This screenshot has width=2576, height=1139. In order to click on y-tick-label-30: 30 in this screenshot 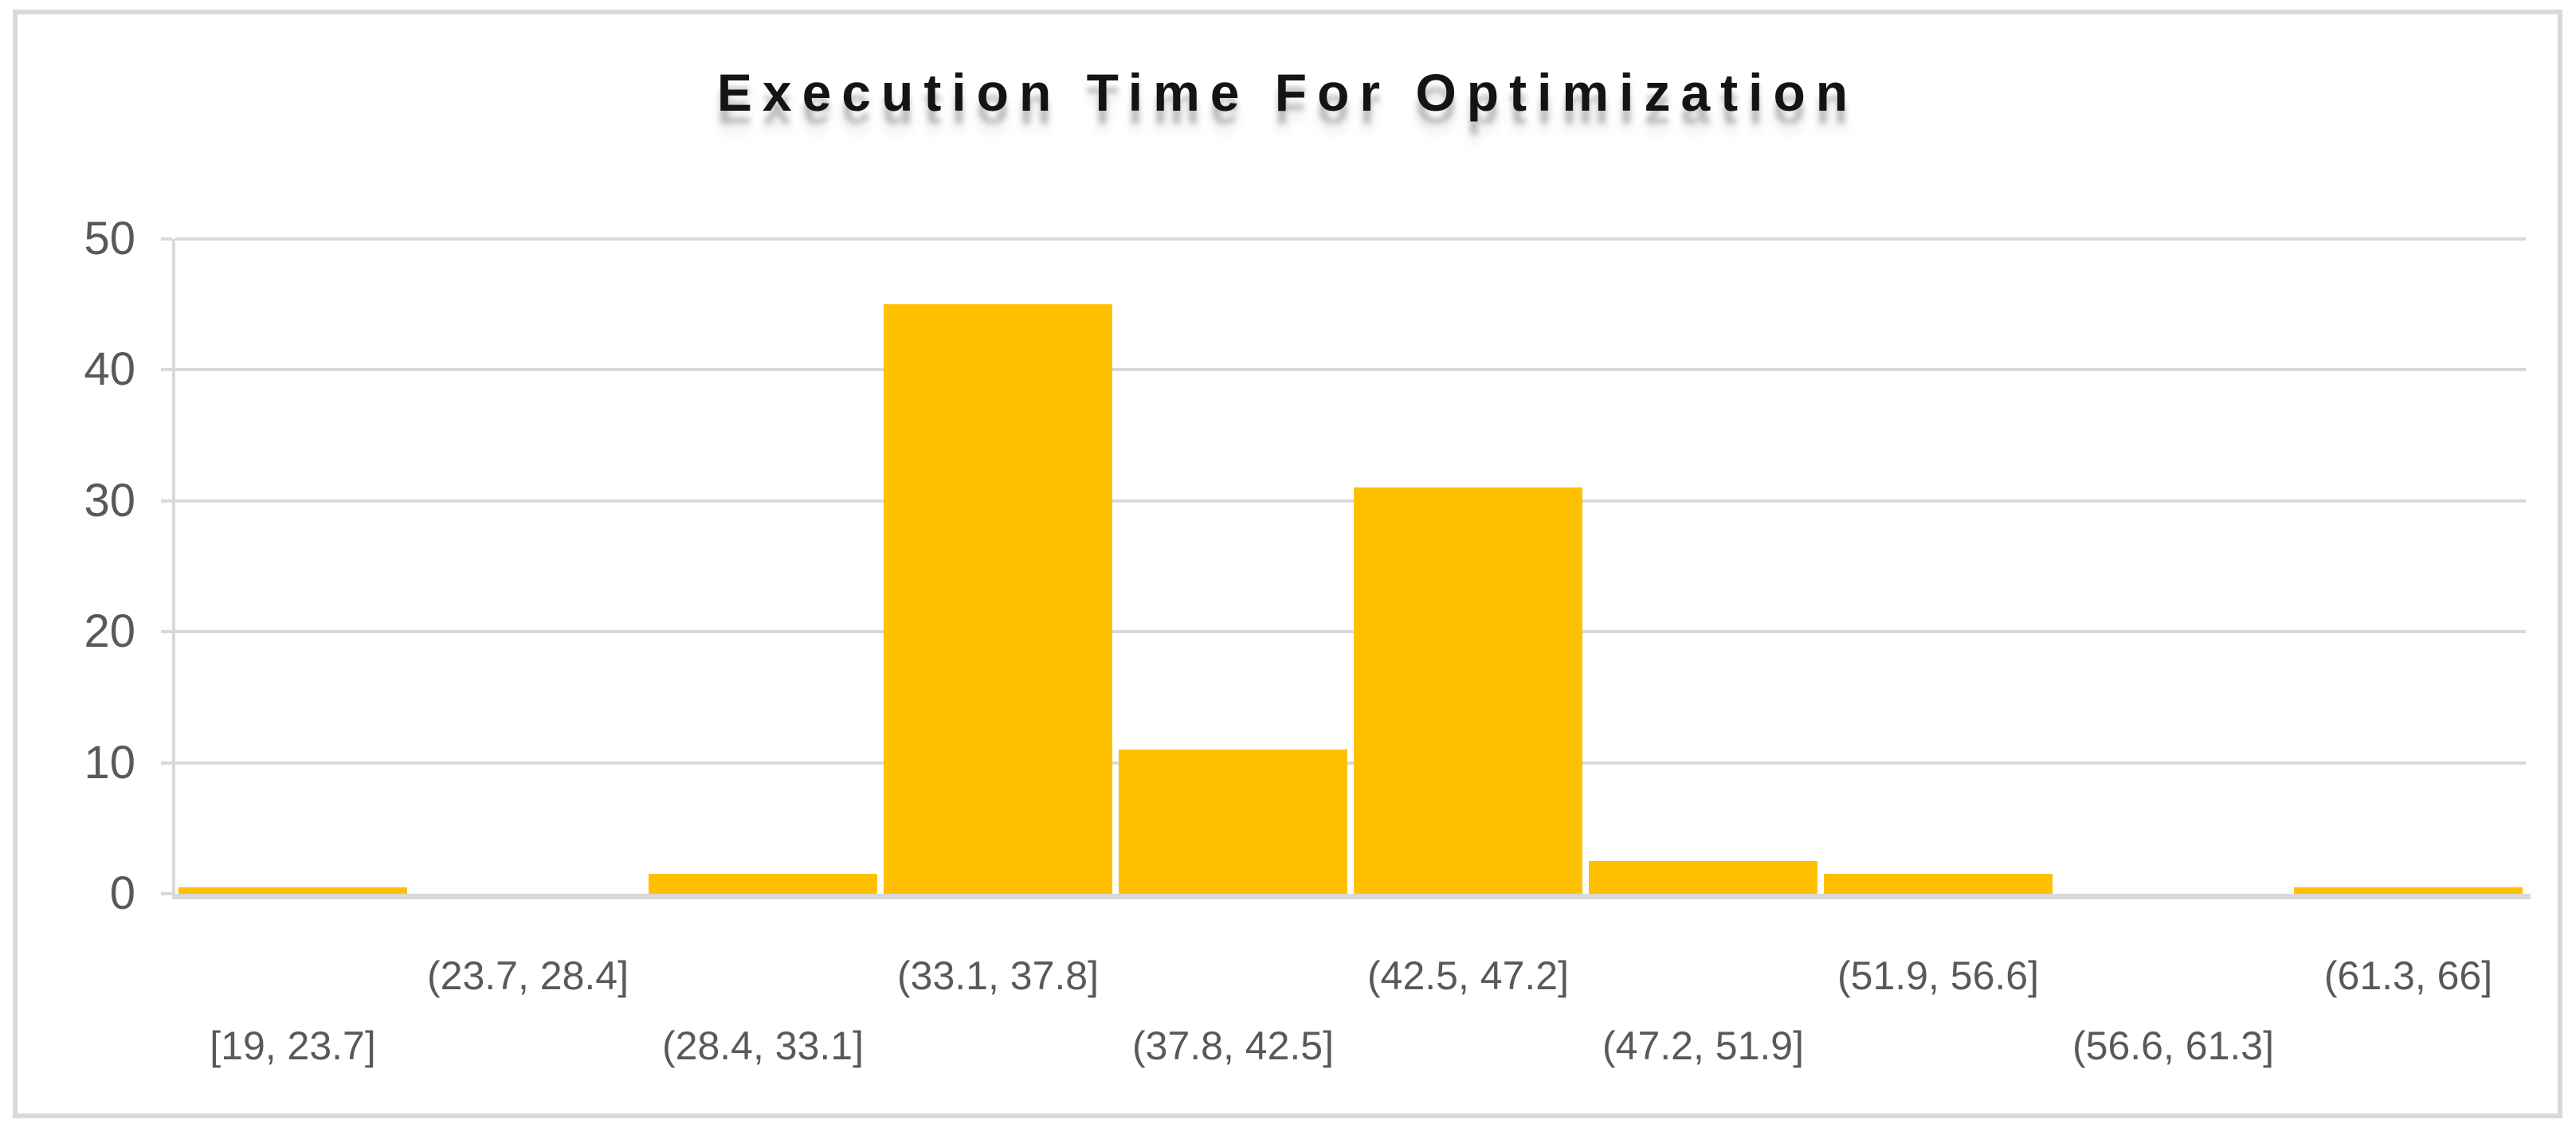, I will do `click(110, 500)`.